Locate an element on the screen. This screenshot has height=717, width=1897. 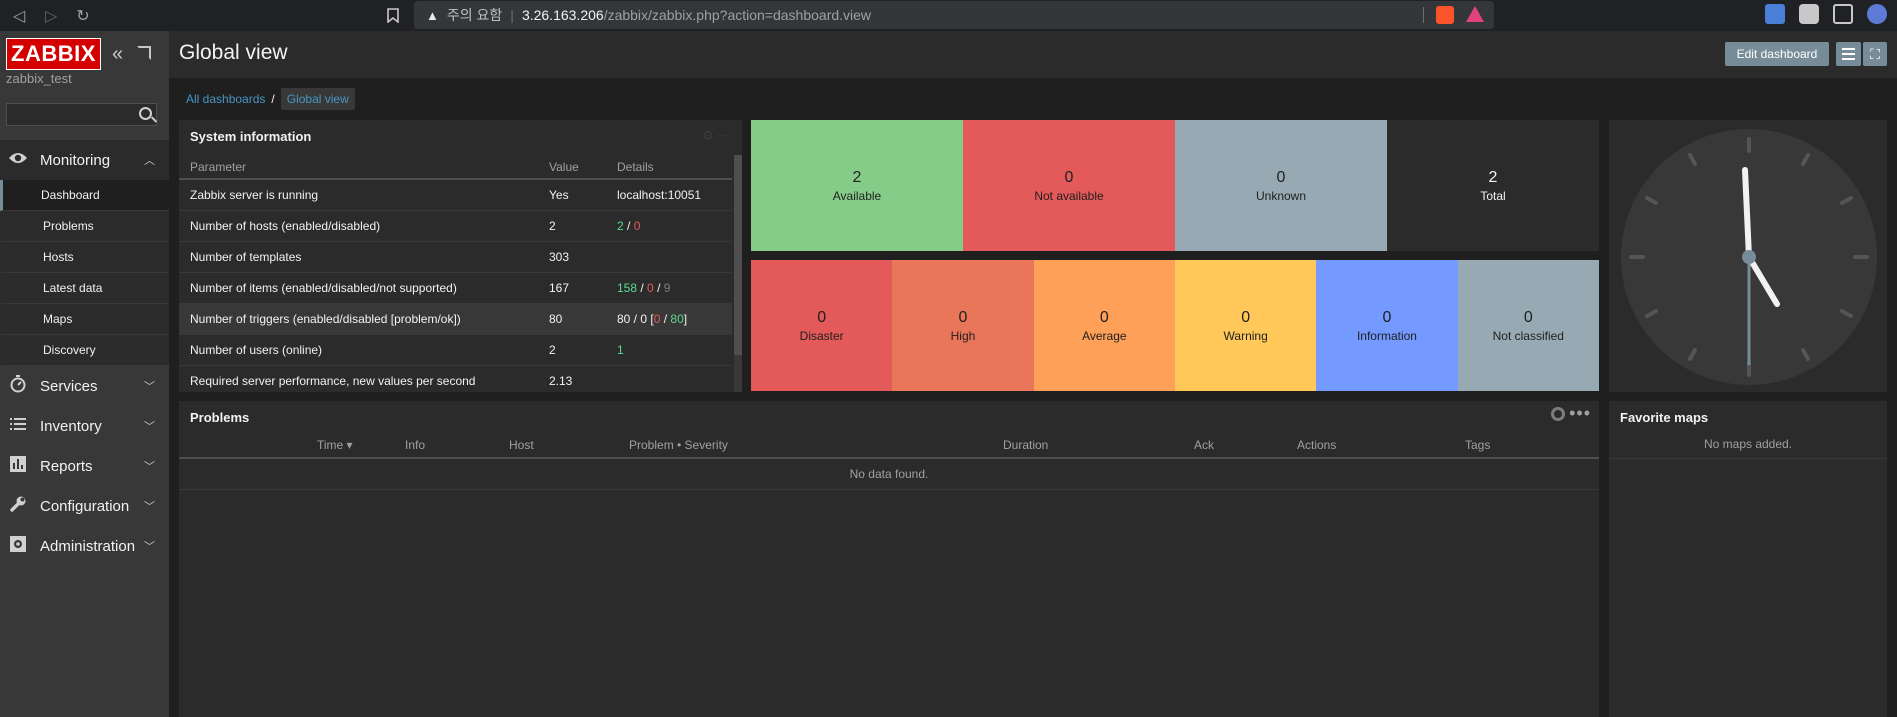
brave-rewards-icon is located at coordinates (1475, 14).